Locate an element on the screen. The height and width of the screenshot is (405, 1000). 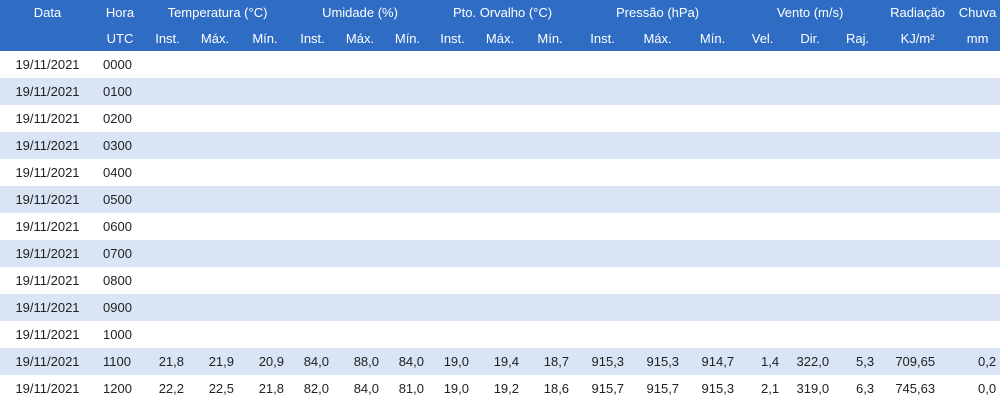
cell-hour-utc: 0000 is located at coordinates (120, 64).